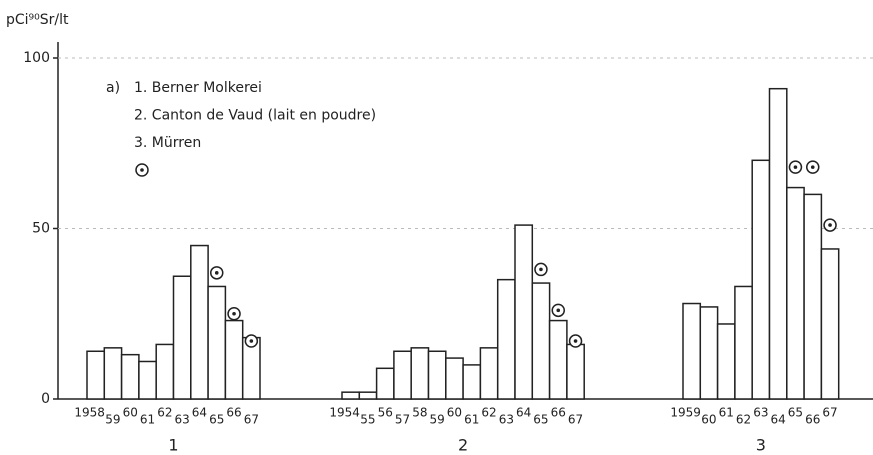  Describe the element at coordinates (367, 420) in the screenshot. I see `x-tick-label: 55` at that location.